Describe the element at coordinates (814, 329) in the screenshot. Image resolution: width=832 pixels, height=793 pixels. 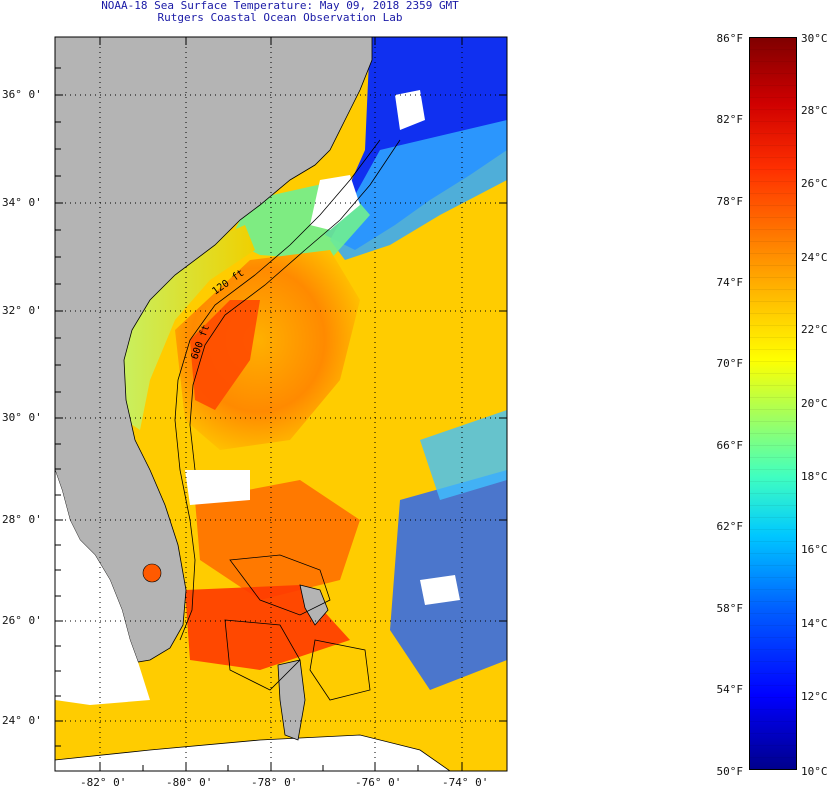
I see `scale-label-c: 22°C` at that location.